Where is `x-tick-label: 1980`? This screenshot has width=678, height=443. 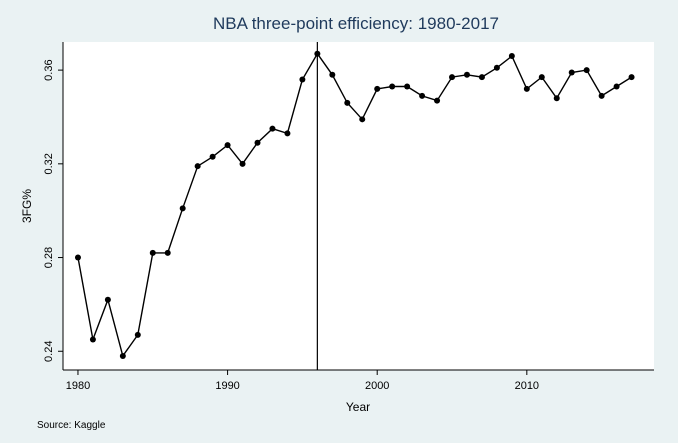 x-tick-label: 1980 is located at coordinates (78, 386).